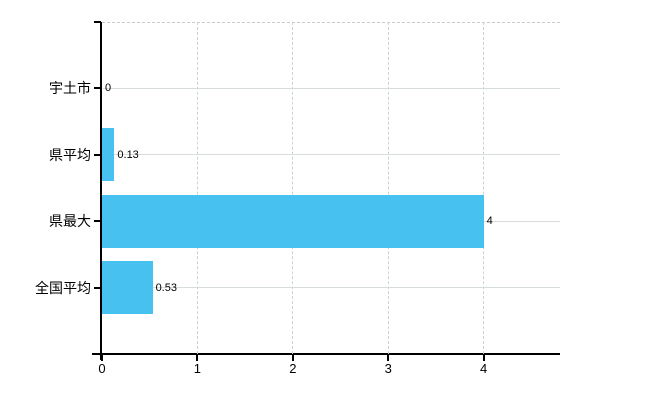 This screenshot has height=400, width=650. Describe the element at coordinates (102, 368) in the screenshot. I see `x-tick-label: 0` at that location.